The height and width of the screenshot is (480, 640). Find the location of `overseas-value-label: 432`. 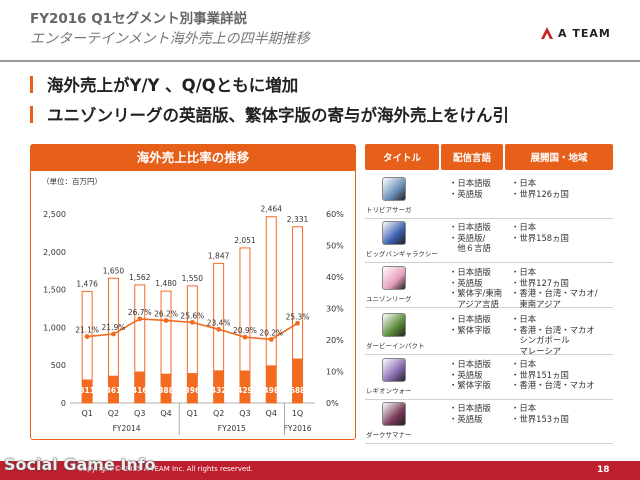

overseas-value-label: 432 is located at coordinates (219, 390).